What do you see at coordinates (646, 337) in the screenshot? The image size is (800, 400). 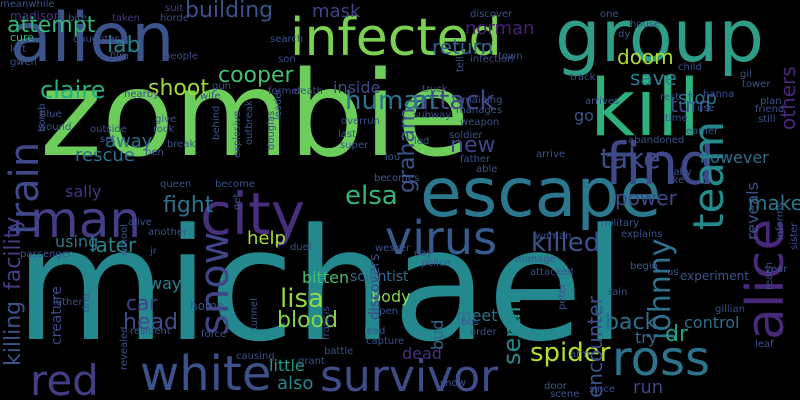 I see `word-try: try` at bounding box center [646, 337].